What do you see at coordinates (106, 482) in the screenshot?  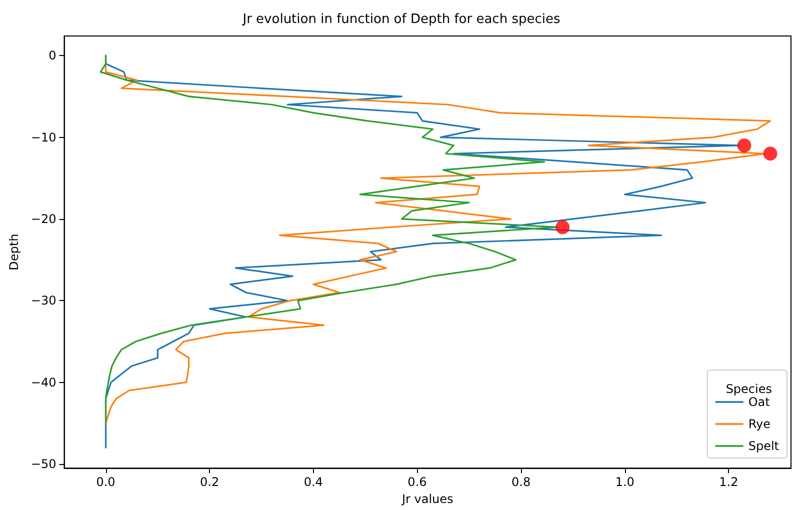 I see `x-tick-label: 0.0` at bounding box center [106, 482].